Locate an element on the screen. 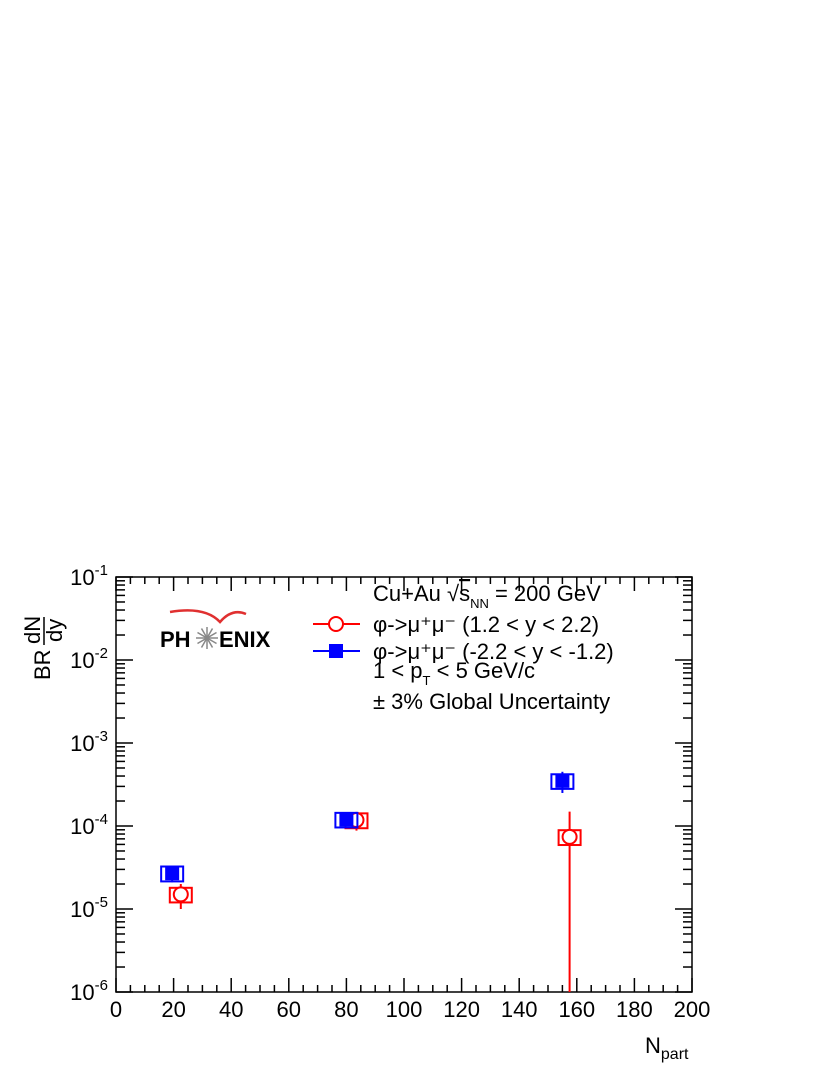 The height and width of the screenshot is (1075, 830). x-tick-label: 40 is located at coordinates (231, 1009).